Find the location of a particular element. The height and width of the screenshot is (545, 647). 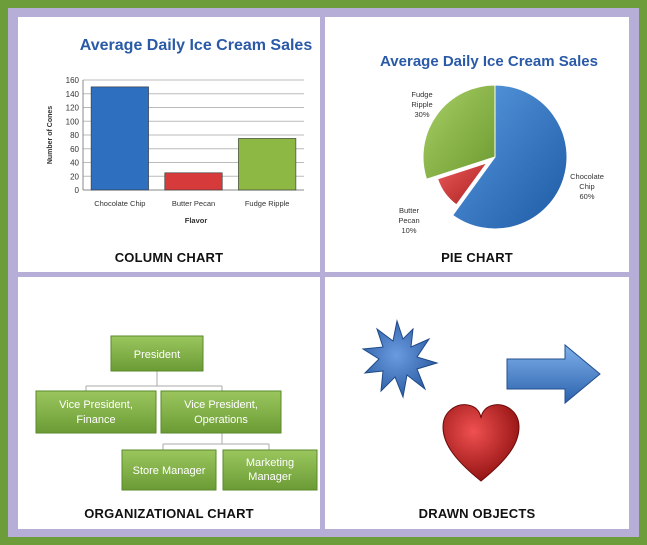

y-tick-label: 0 is located at coordinates (77, 190).